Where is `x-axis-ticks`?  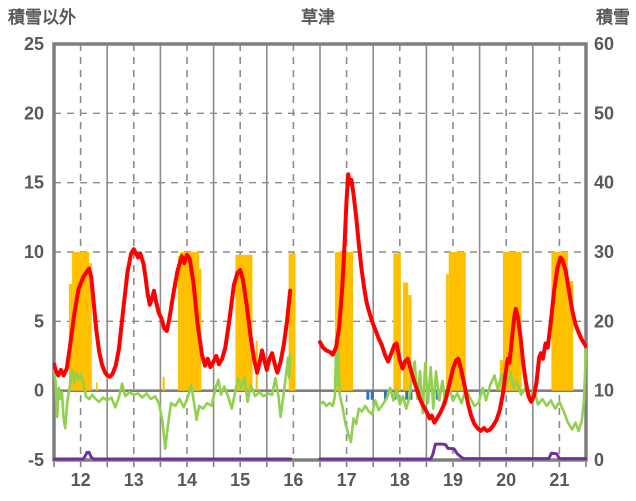
x-axis-ticks is located at coordinates (320, 464).